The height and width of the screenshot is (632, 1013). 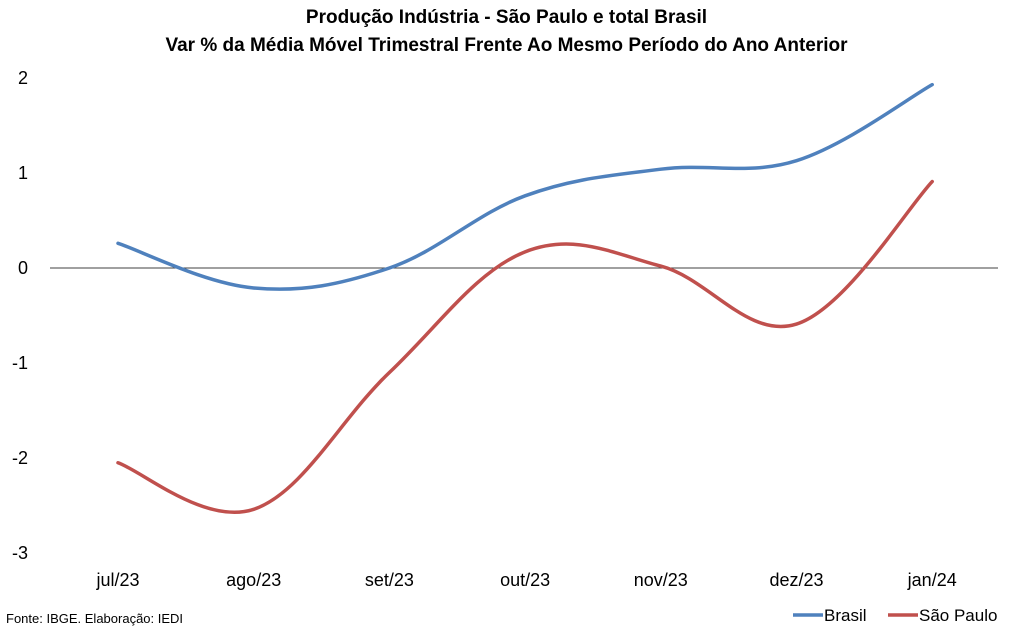 I want to click on x-tick-label: dez/23, so click(x=796, y=580).